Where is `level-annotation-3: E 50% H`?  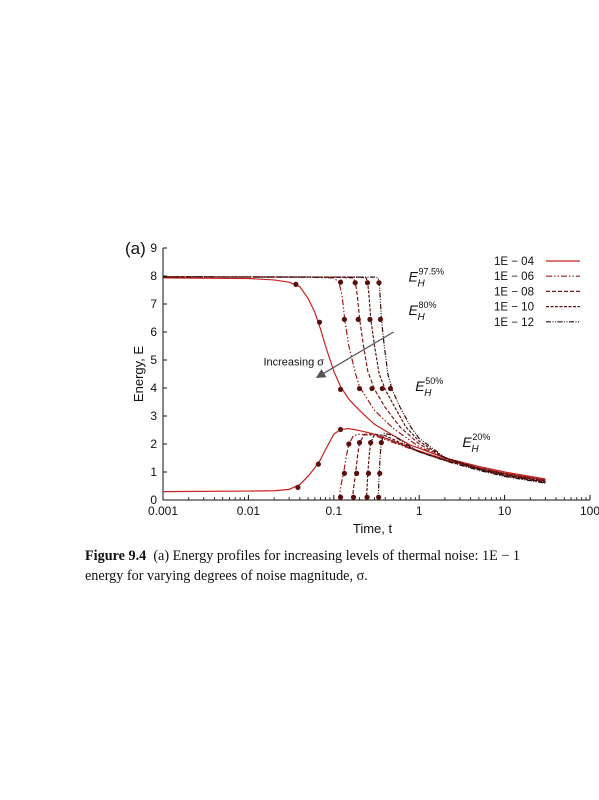
level-annotation-3: E 50% H is located at coordinates (429, 387).